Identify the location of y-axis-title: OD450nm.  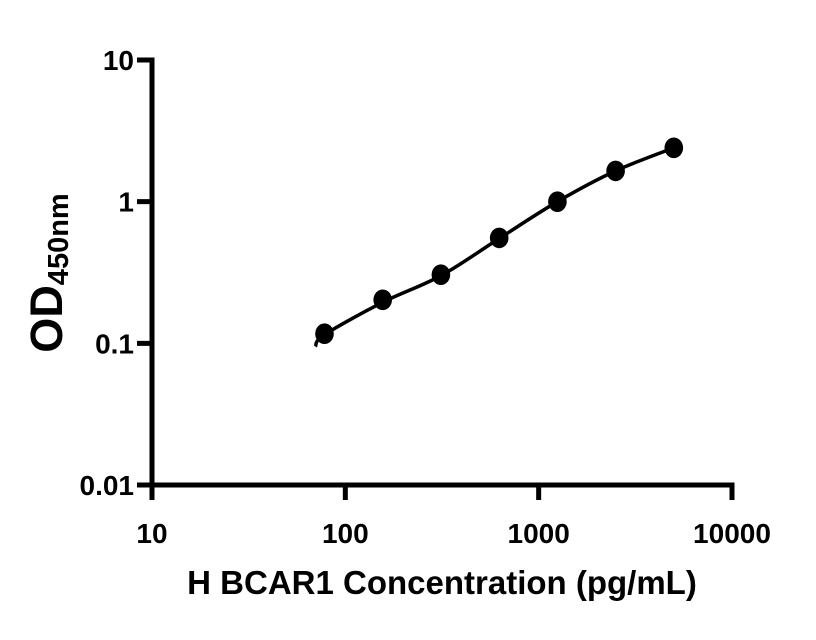
(48, 272).